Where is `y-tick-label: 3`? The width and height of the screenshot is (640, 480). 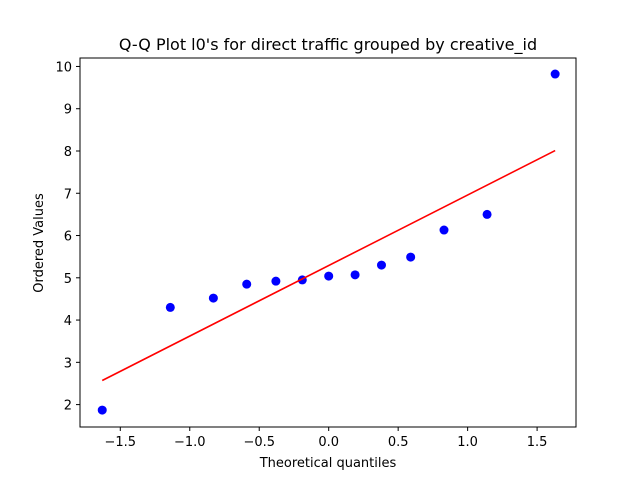
y-tick-label: 3 is located at coordinates (68, 363).